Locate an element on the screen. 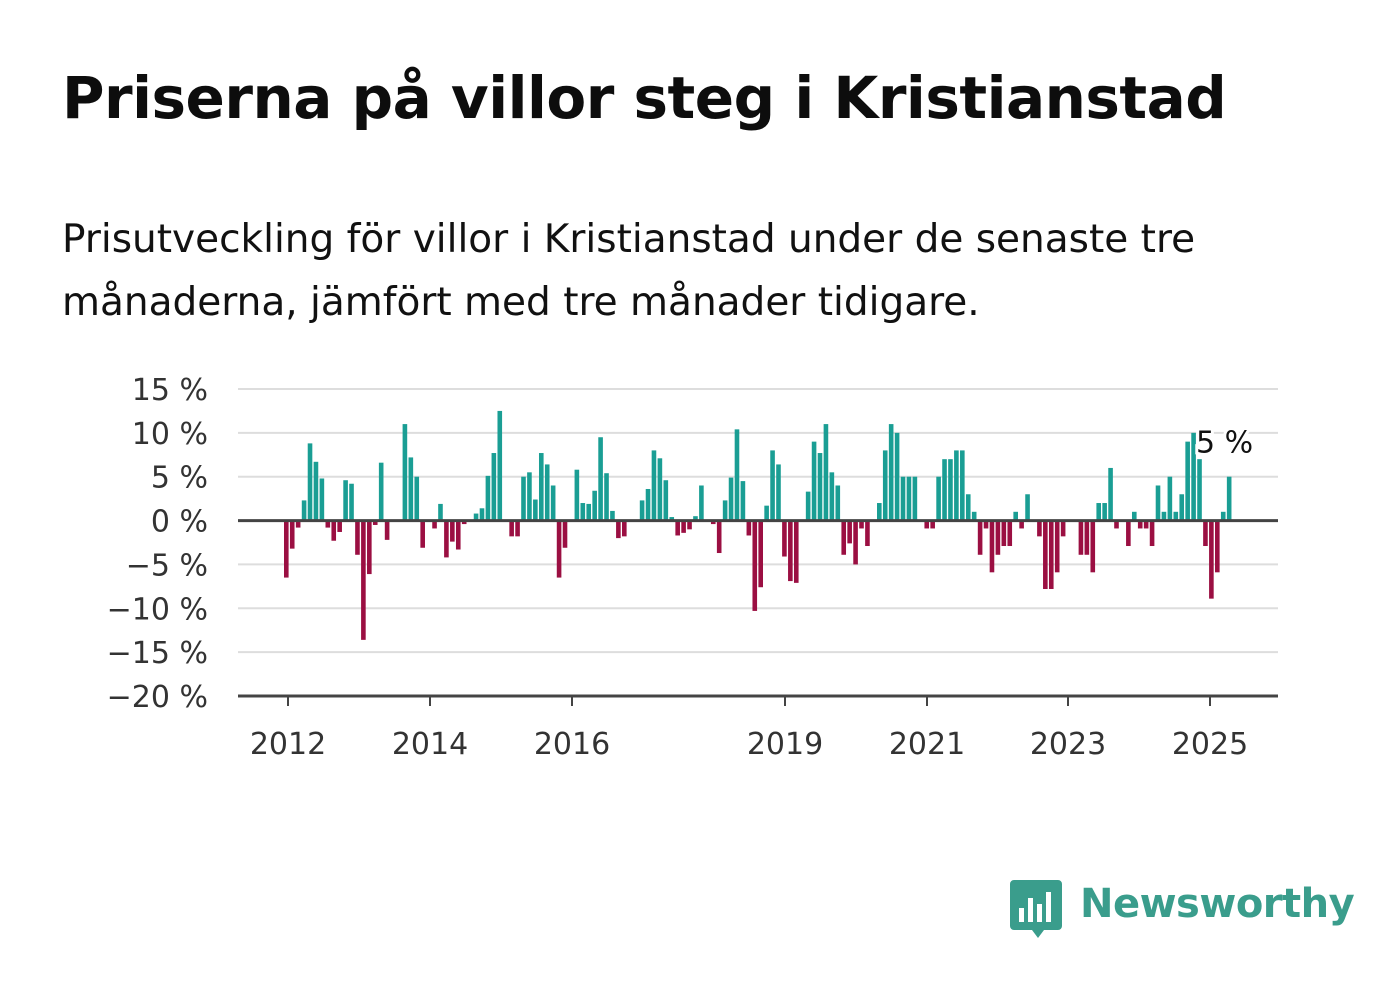  y-tick-label: 10 % is located at coordinates (170, 434).